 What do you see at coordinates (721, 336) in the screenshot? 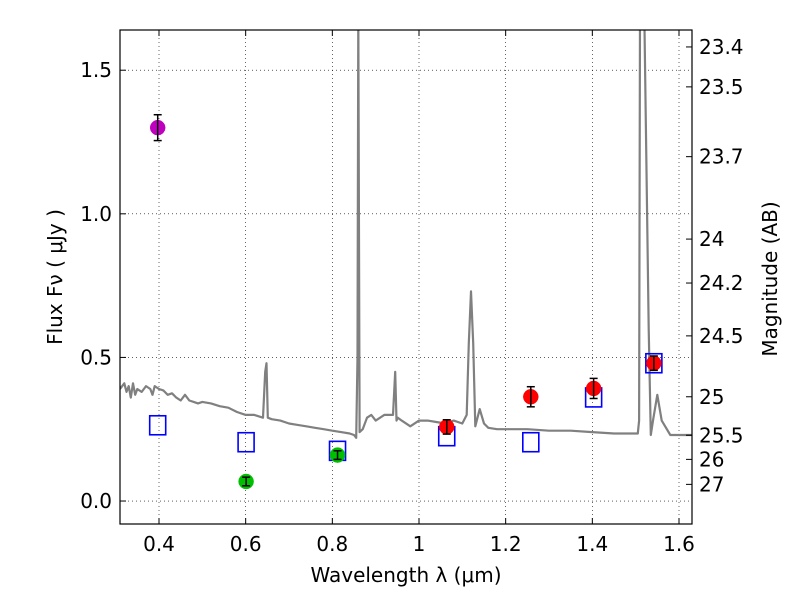
I see `magnitude-tick-label: 24.5` at bounding box center [721, 336].